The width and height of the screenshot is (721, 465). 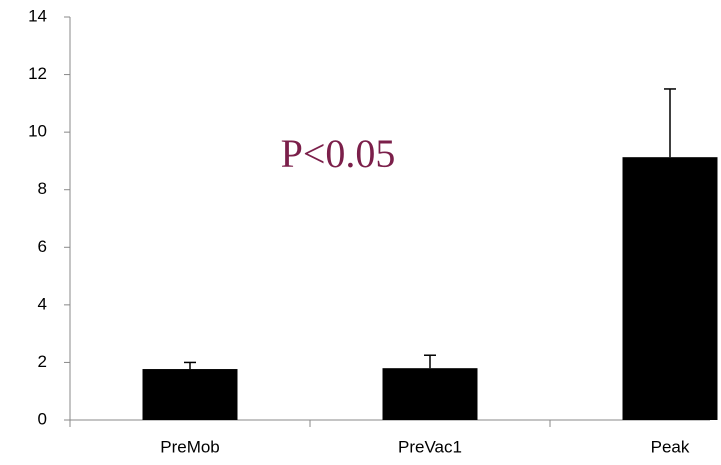 What do you see at coordinates (37, 15) in the screenshot?
I see `y-tick-label: 14` at bounding box center [37, 15].